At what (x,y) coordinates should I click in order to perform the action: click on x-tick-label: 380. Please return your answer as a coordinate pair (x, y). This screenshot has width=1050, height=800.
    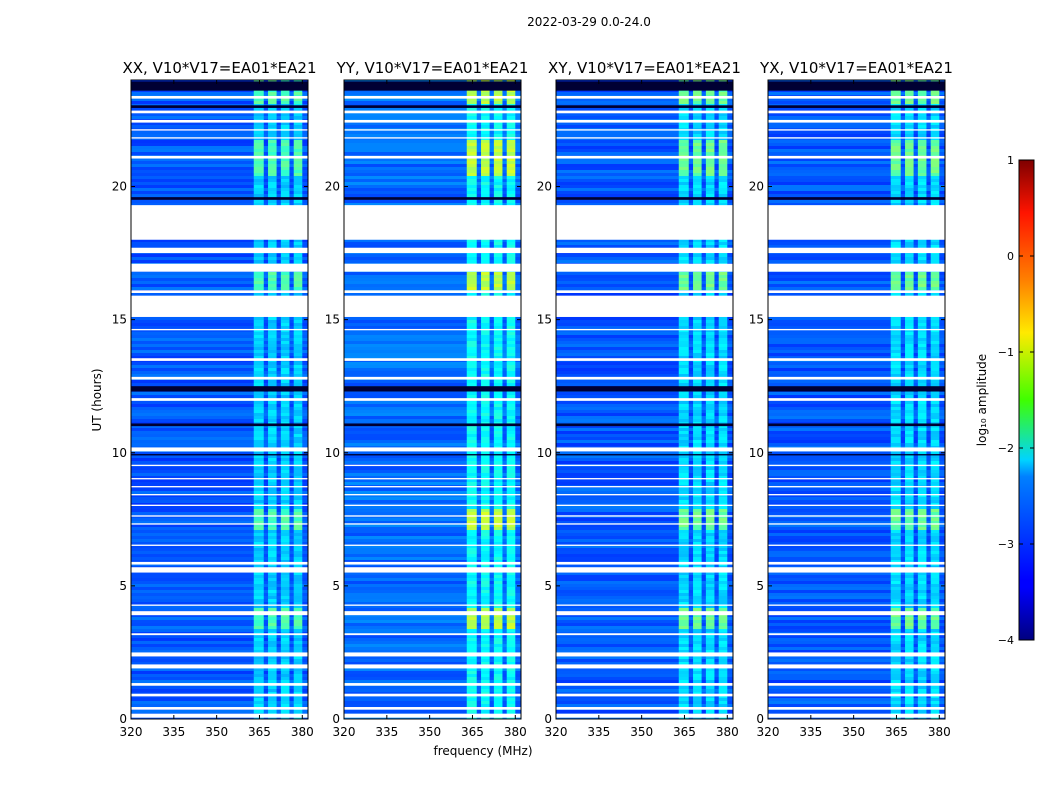
    Looking at the image, I should click on (515, 732).